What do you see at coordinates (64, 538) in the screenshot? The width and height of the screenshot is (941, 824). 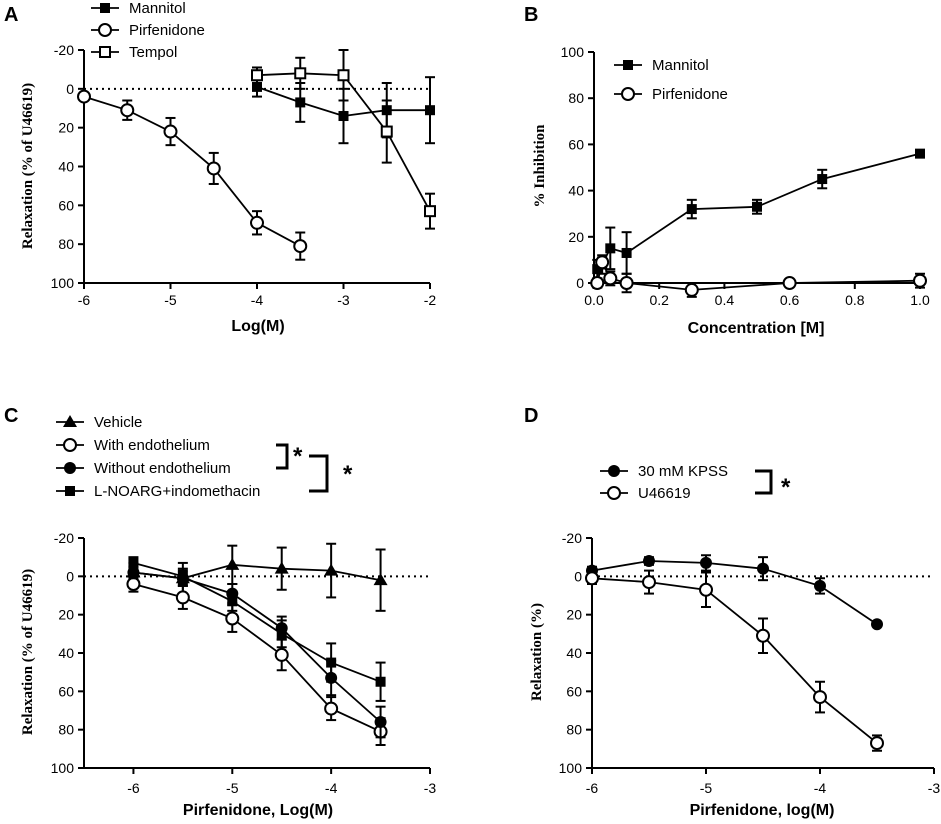 I see `panel-c-ytick-label: -20` at bounding box center [64, 538].